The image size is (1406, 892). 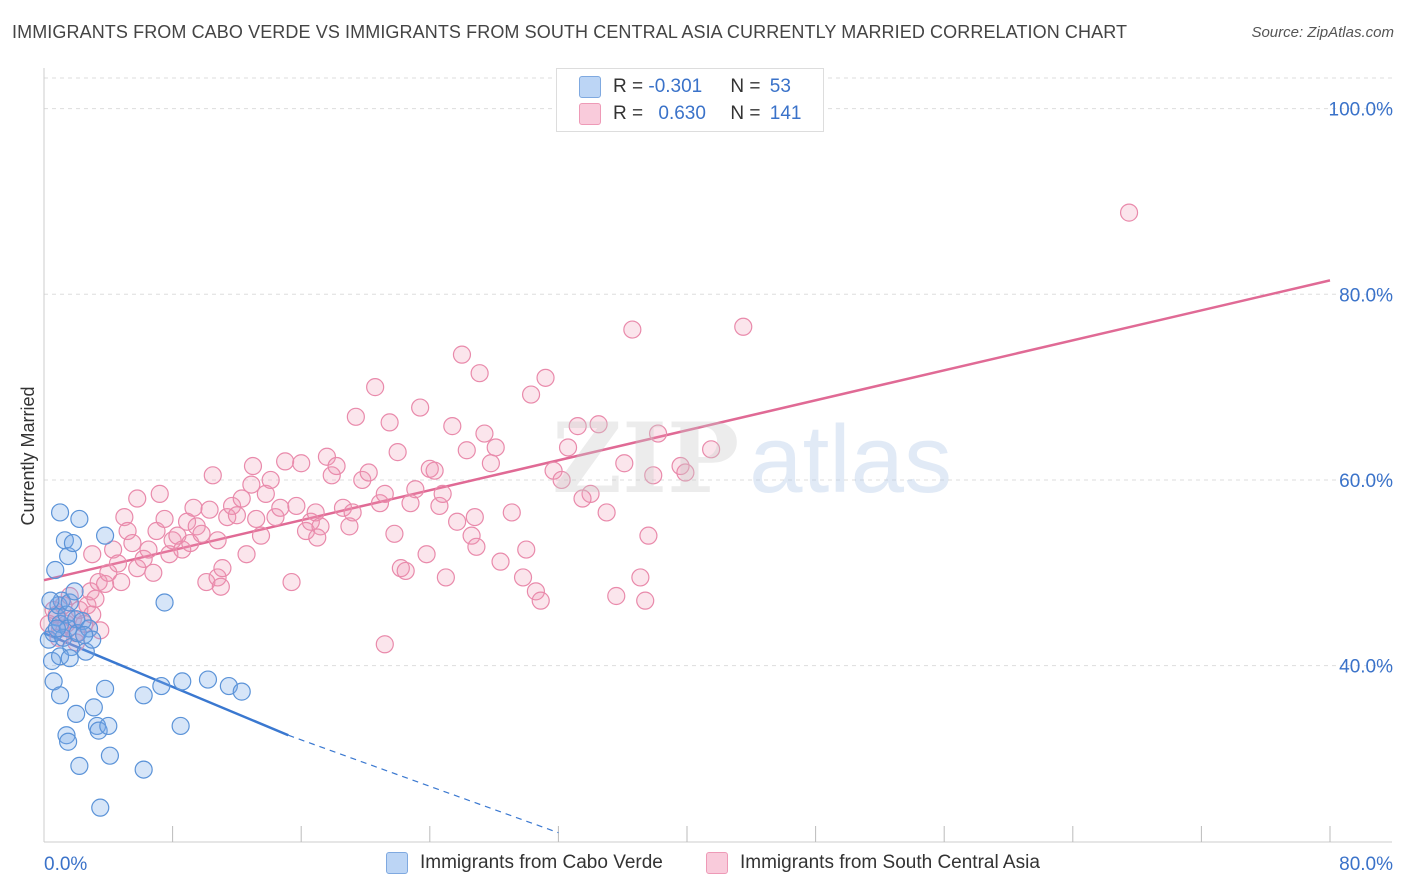 What do you see at coordinates (65, 864) in the screenshot?
I see `x-tick-label-left: 0.0%` at bounding box center [65, 864].